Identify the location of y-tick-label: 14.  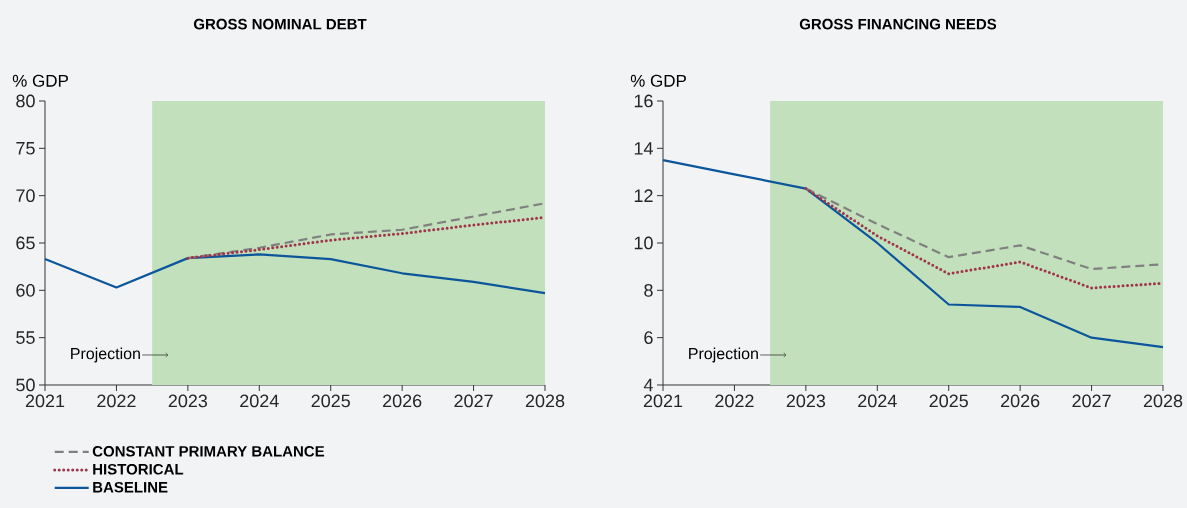
(643, 148).